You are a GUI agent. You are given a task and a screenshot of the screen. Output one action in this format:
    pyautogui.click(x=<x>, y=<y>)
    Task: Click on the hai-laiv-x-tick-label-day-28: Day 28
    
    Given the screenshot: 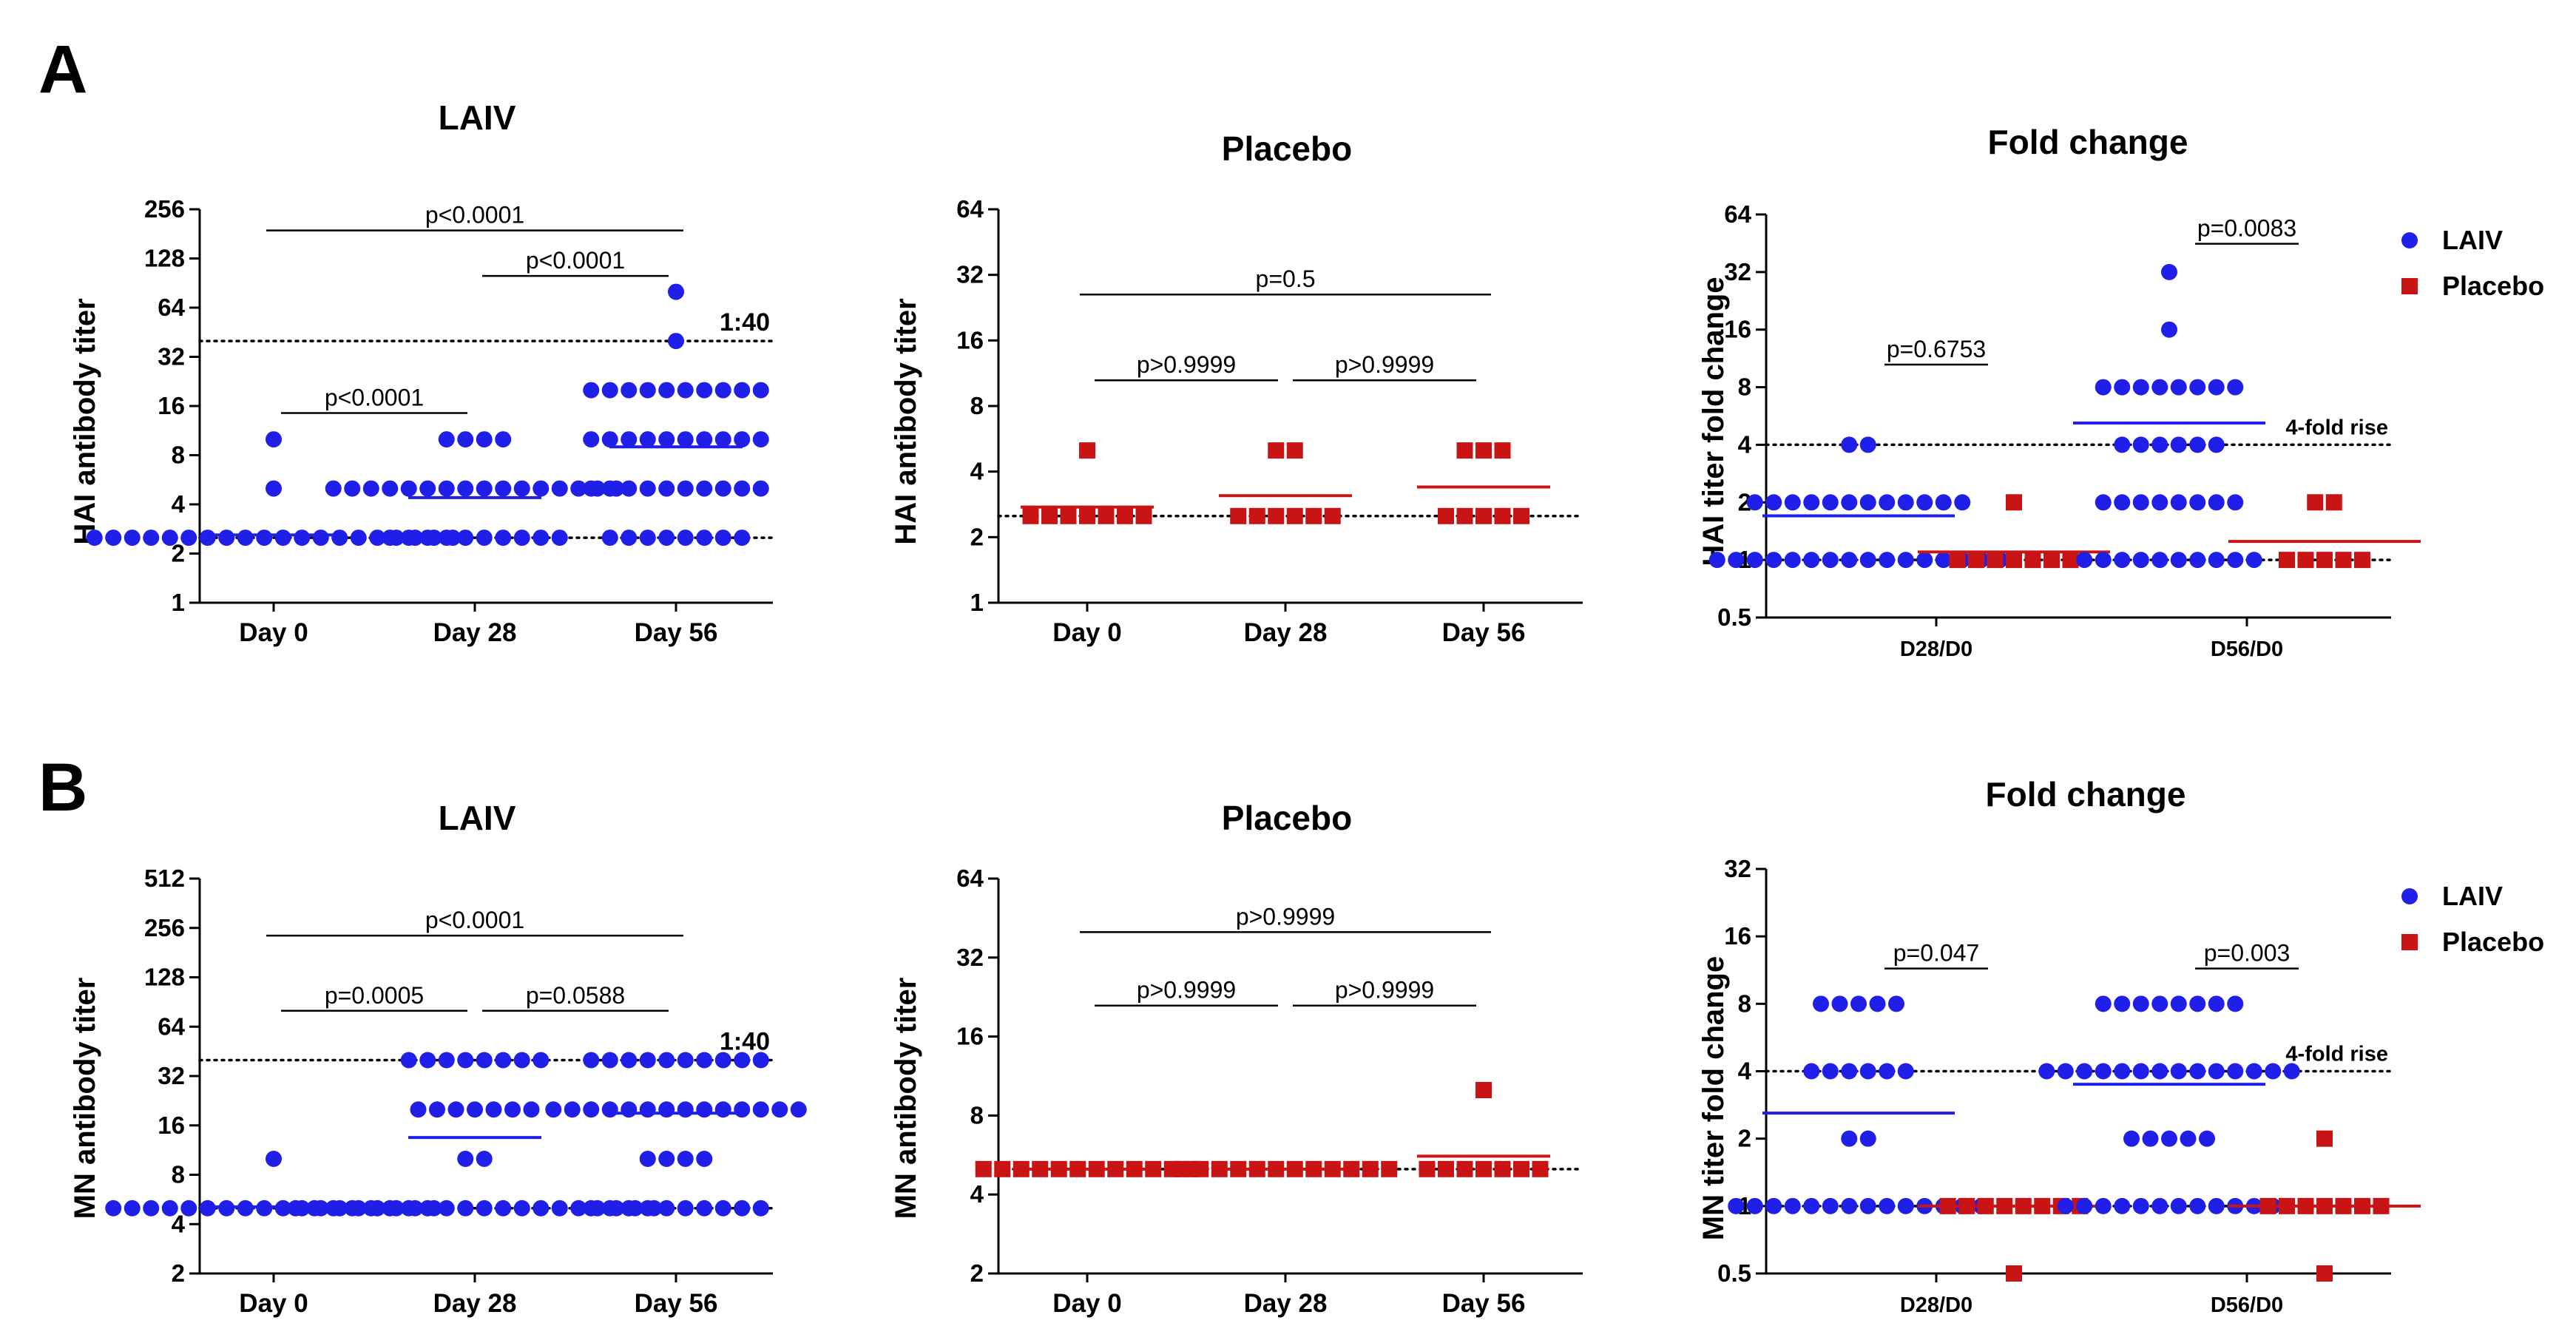 What is the action you would take?
    pyautogui.click(x=475, y=632)
    